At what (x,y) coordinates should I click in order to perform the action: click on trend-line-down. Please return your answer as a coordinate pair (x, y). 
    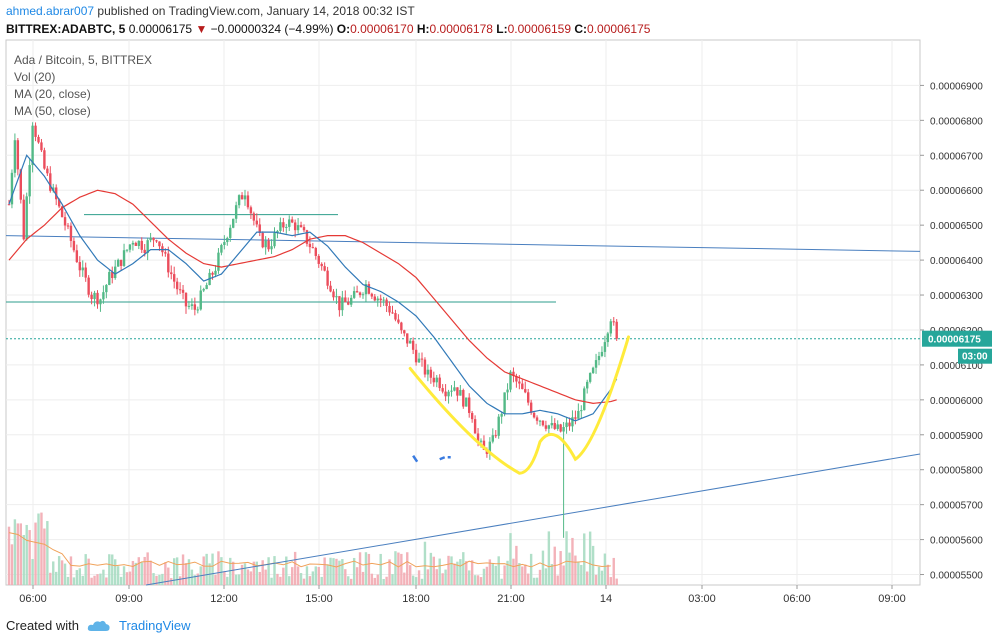
    Looking at the image, I should click on (463, 243).